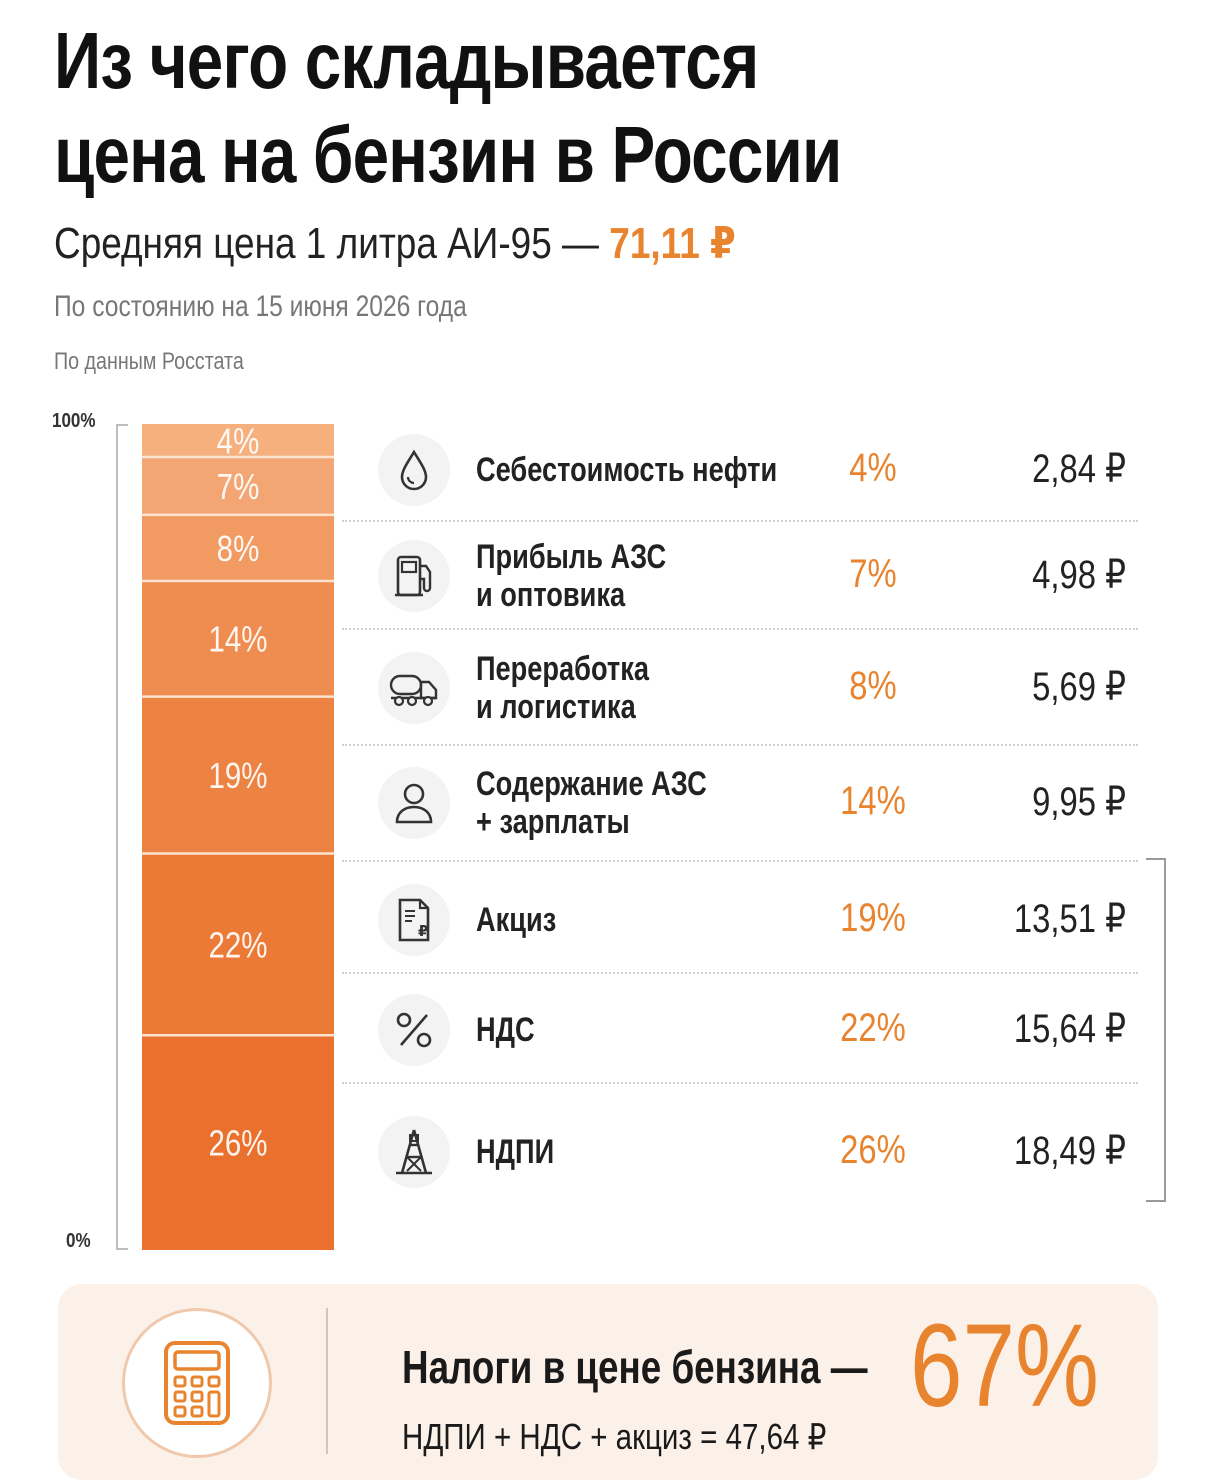  Describe the element at coordinates (873, 1150) in the screenshot. I see `row-percent: 26%` at that location.